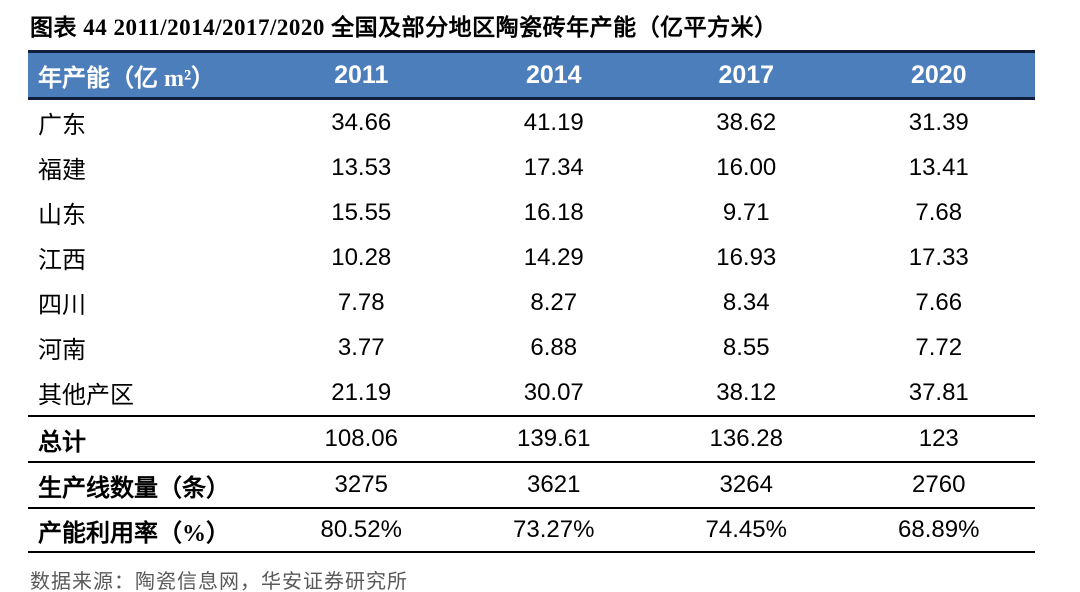 This screenshot has height=592, width=1080. I want to click on cell-value: 34.66, so click(361, 122).